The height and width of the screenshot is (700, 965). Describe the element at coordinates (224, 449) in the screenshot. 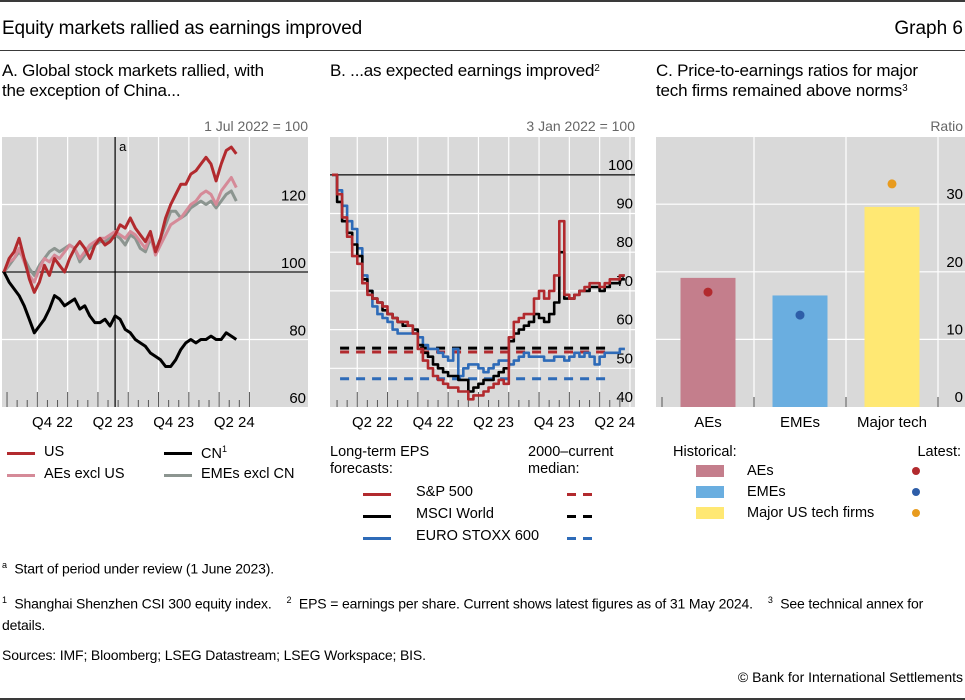

I see `legend-label-cn-sup: 1` at that location.